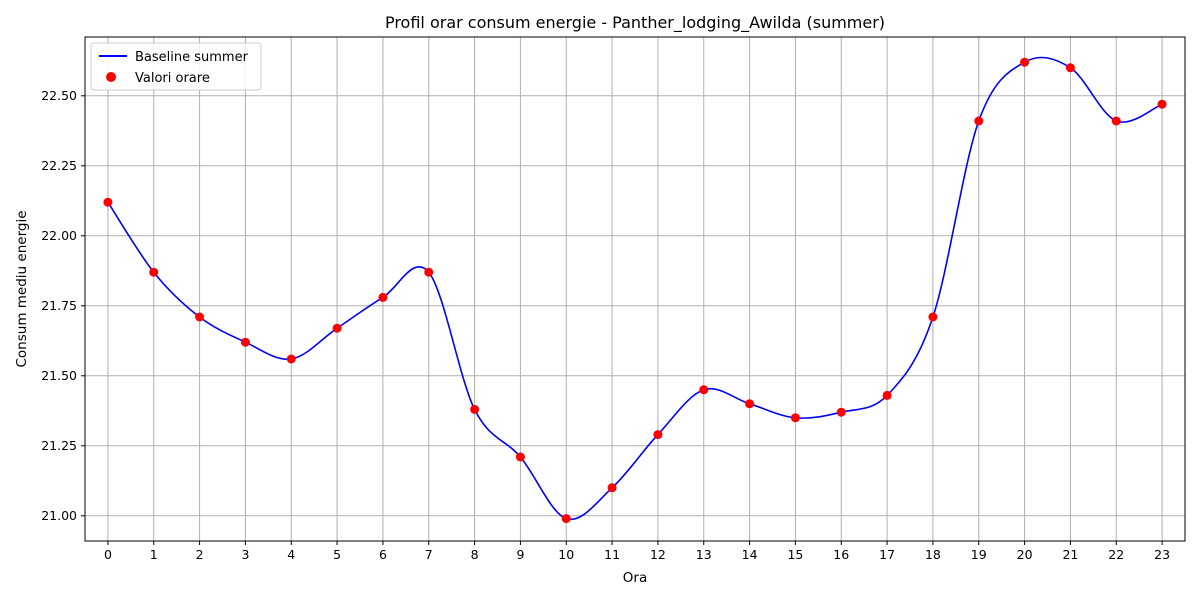  Describe the element at coordinates (200, 554) in the screenshot. I see `x-tick-label: 2` at that location.